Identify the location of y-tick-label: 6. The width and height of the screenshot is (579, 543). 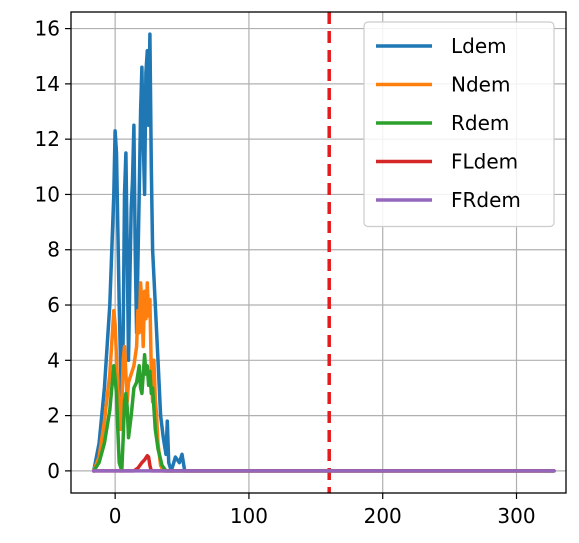
(53, 305).